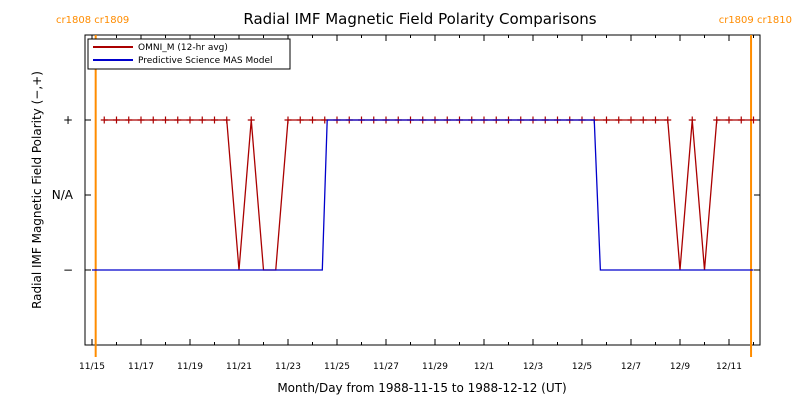  I want to click on y-tick-label: +, so click(68, 120).